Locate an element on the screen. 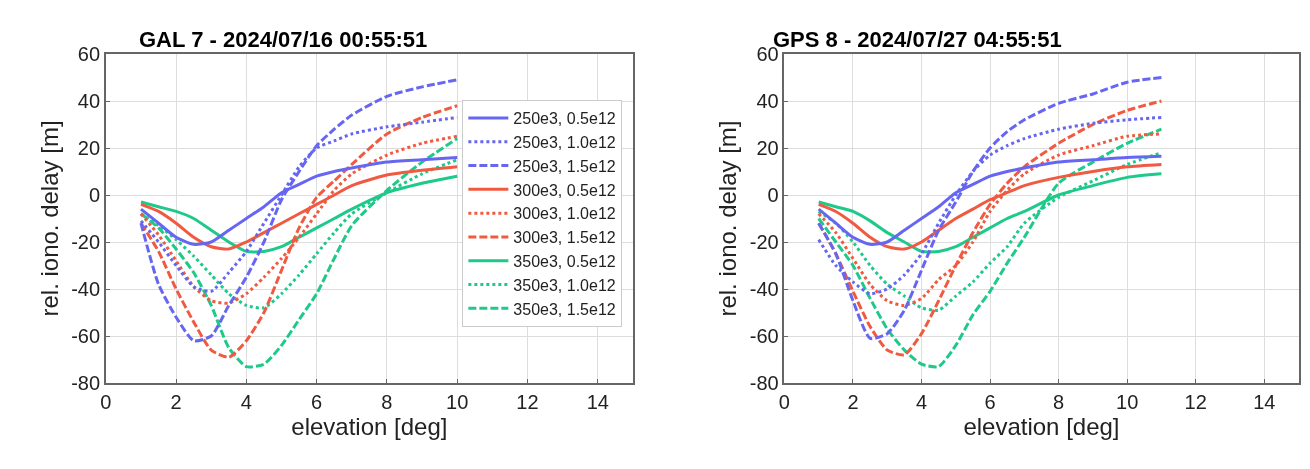  legend-label: 300e3, 1.5e12 is located at coordinates (564, 238).